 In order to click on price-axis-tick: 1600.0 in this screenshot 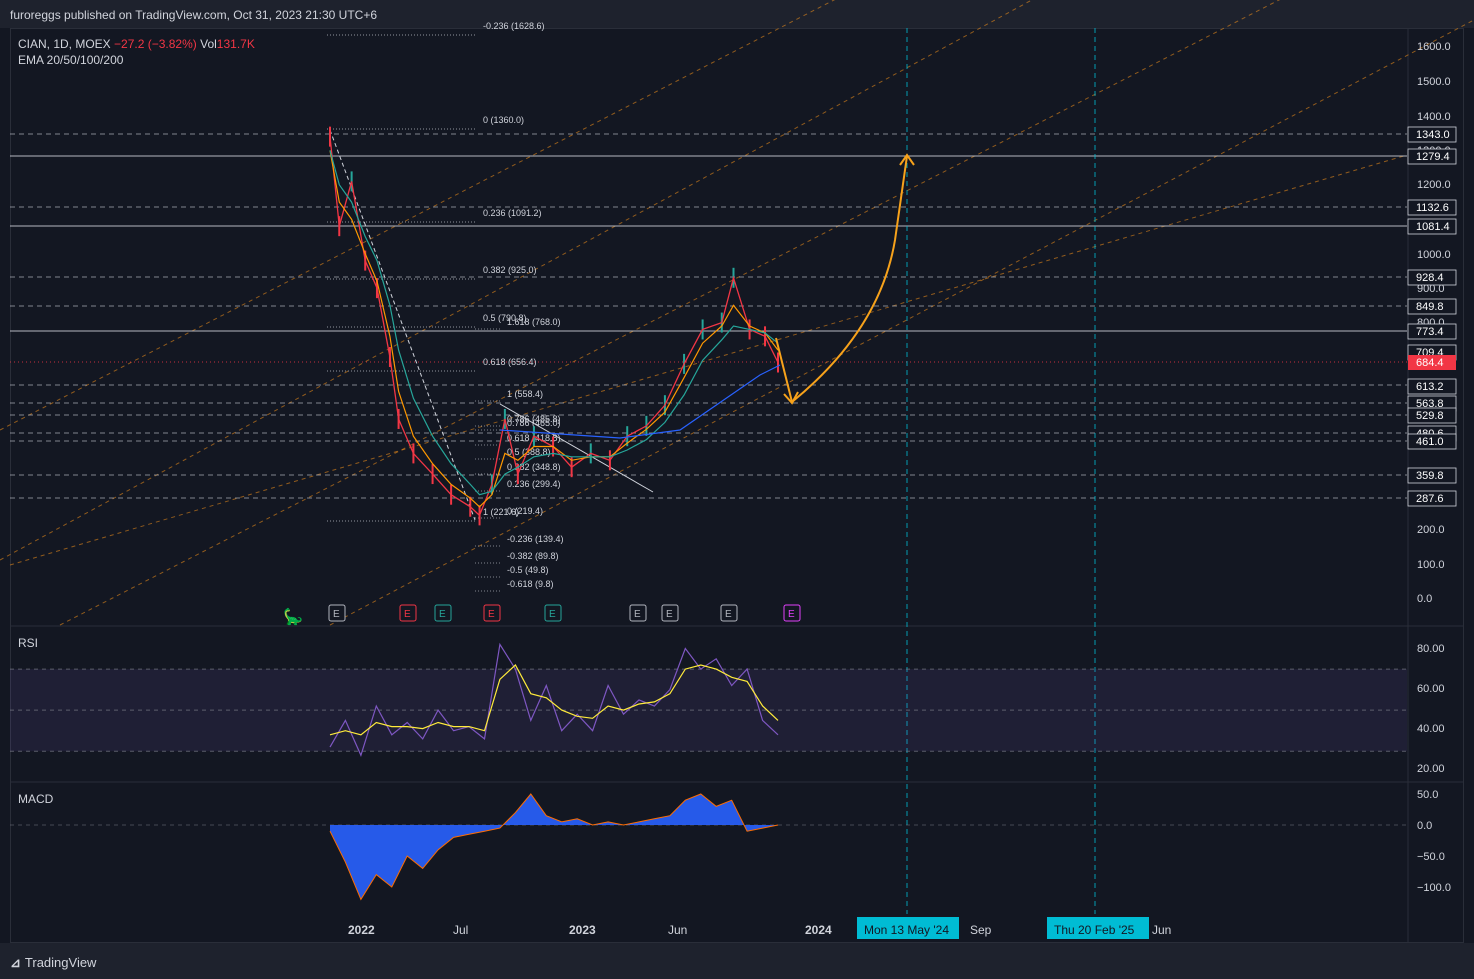, I will do `click(1434, 47)`.